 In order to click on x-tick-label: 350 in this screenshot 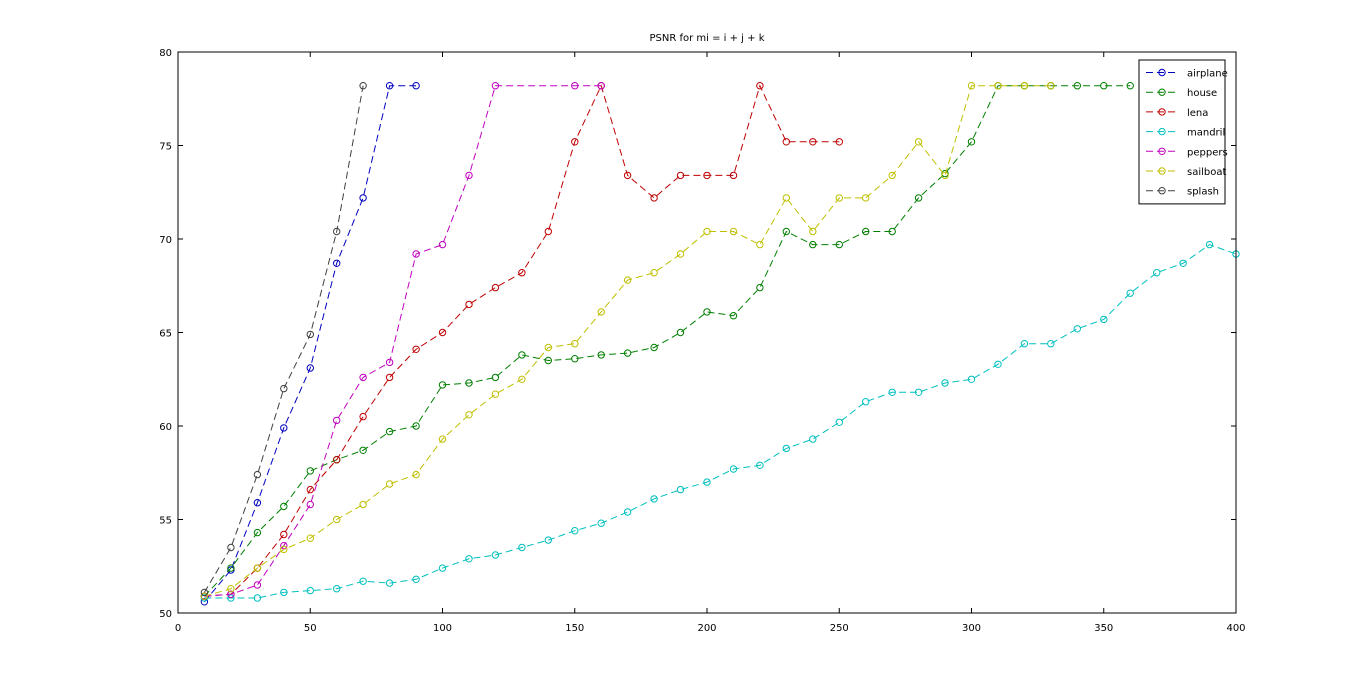, I will do `click(1103, 628)`.